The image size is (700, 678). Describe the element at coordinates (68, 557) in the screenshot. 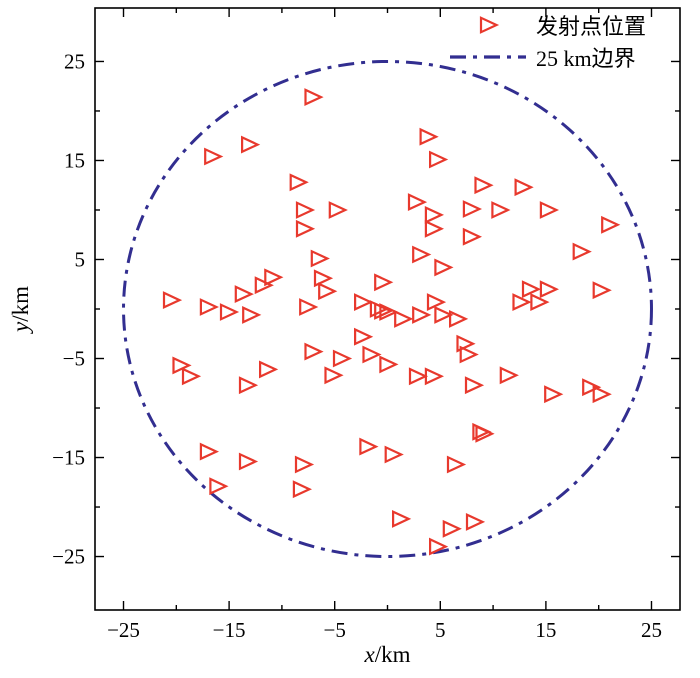

I see `y-tick-label: −25` at that location.